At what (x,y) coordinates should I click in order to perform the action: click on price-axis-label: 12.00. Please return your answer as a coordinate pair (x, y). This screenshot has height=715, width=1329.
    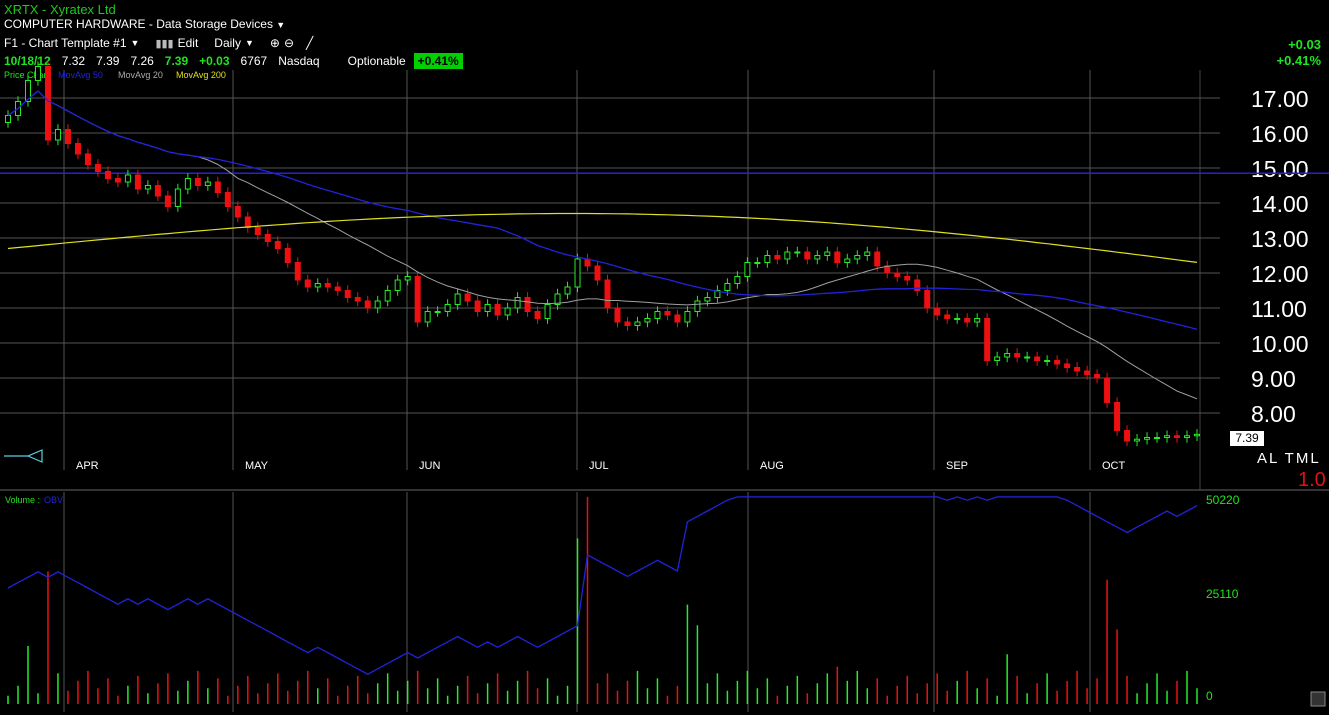
    Looking at the image, I should click on (1280, 274).